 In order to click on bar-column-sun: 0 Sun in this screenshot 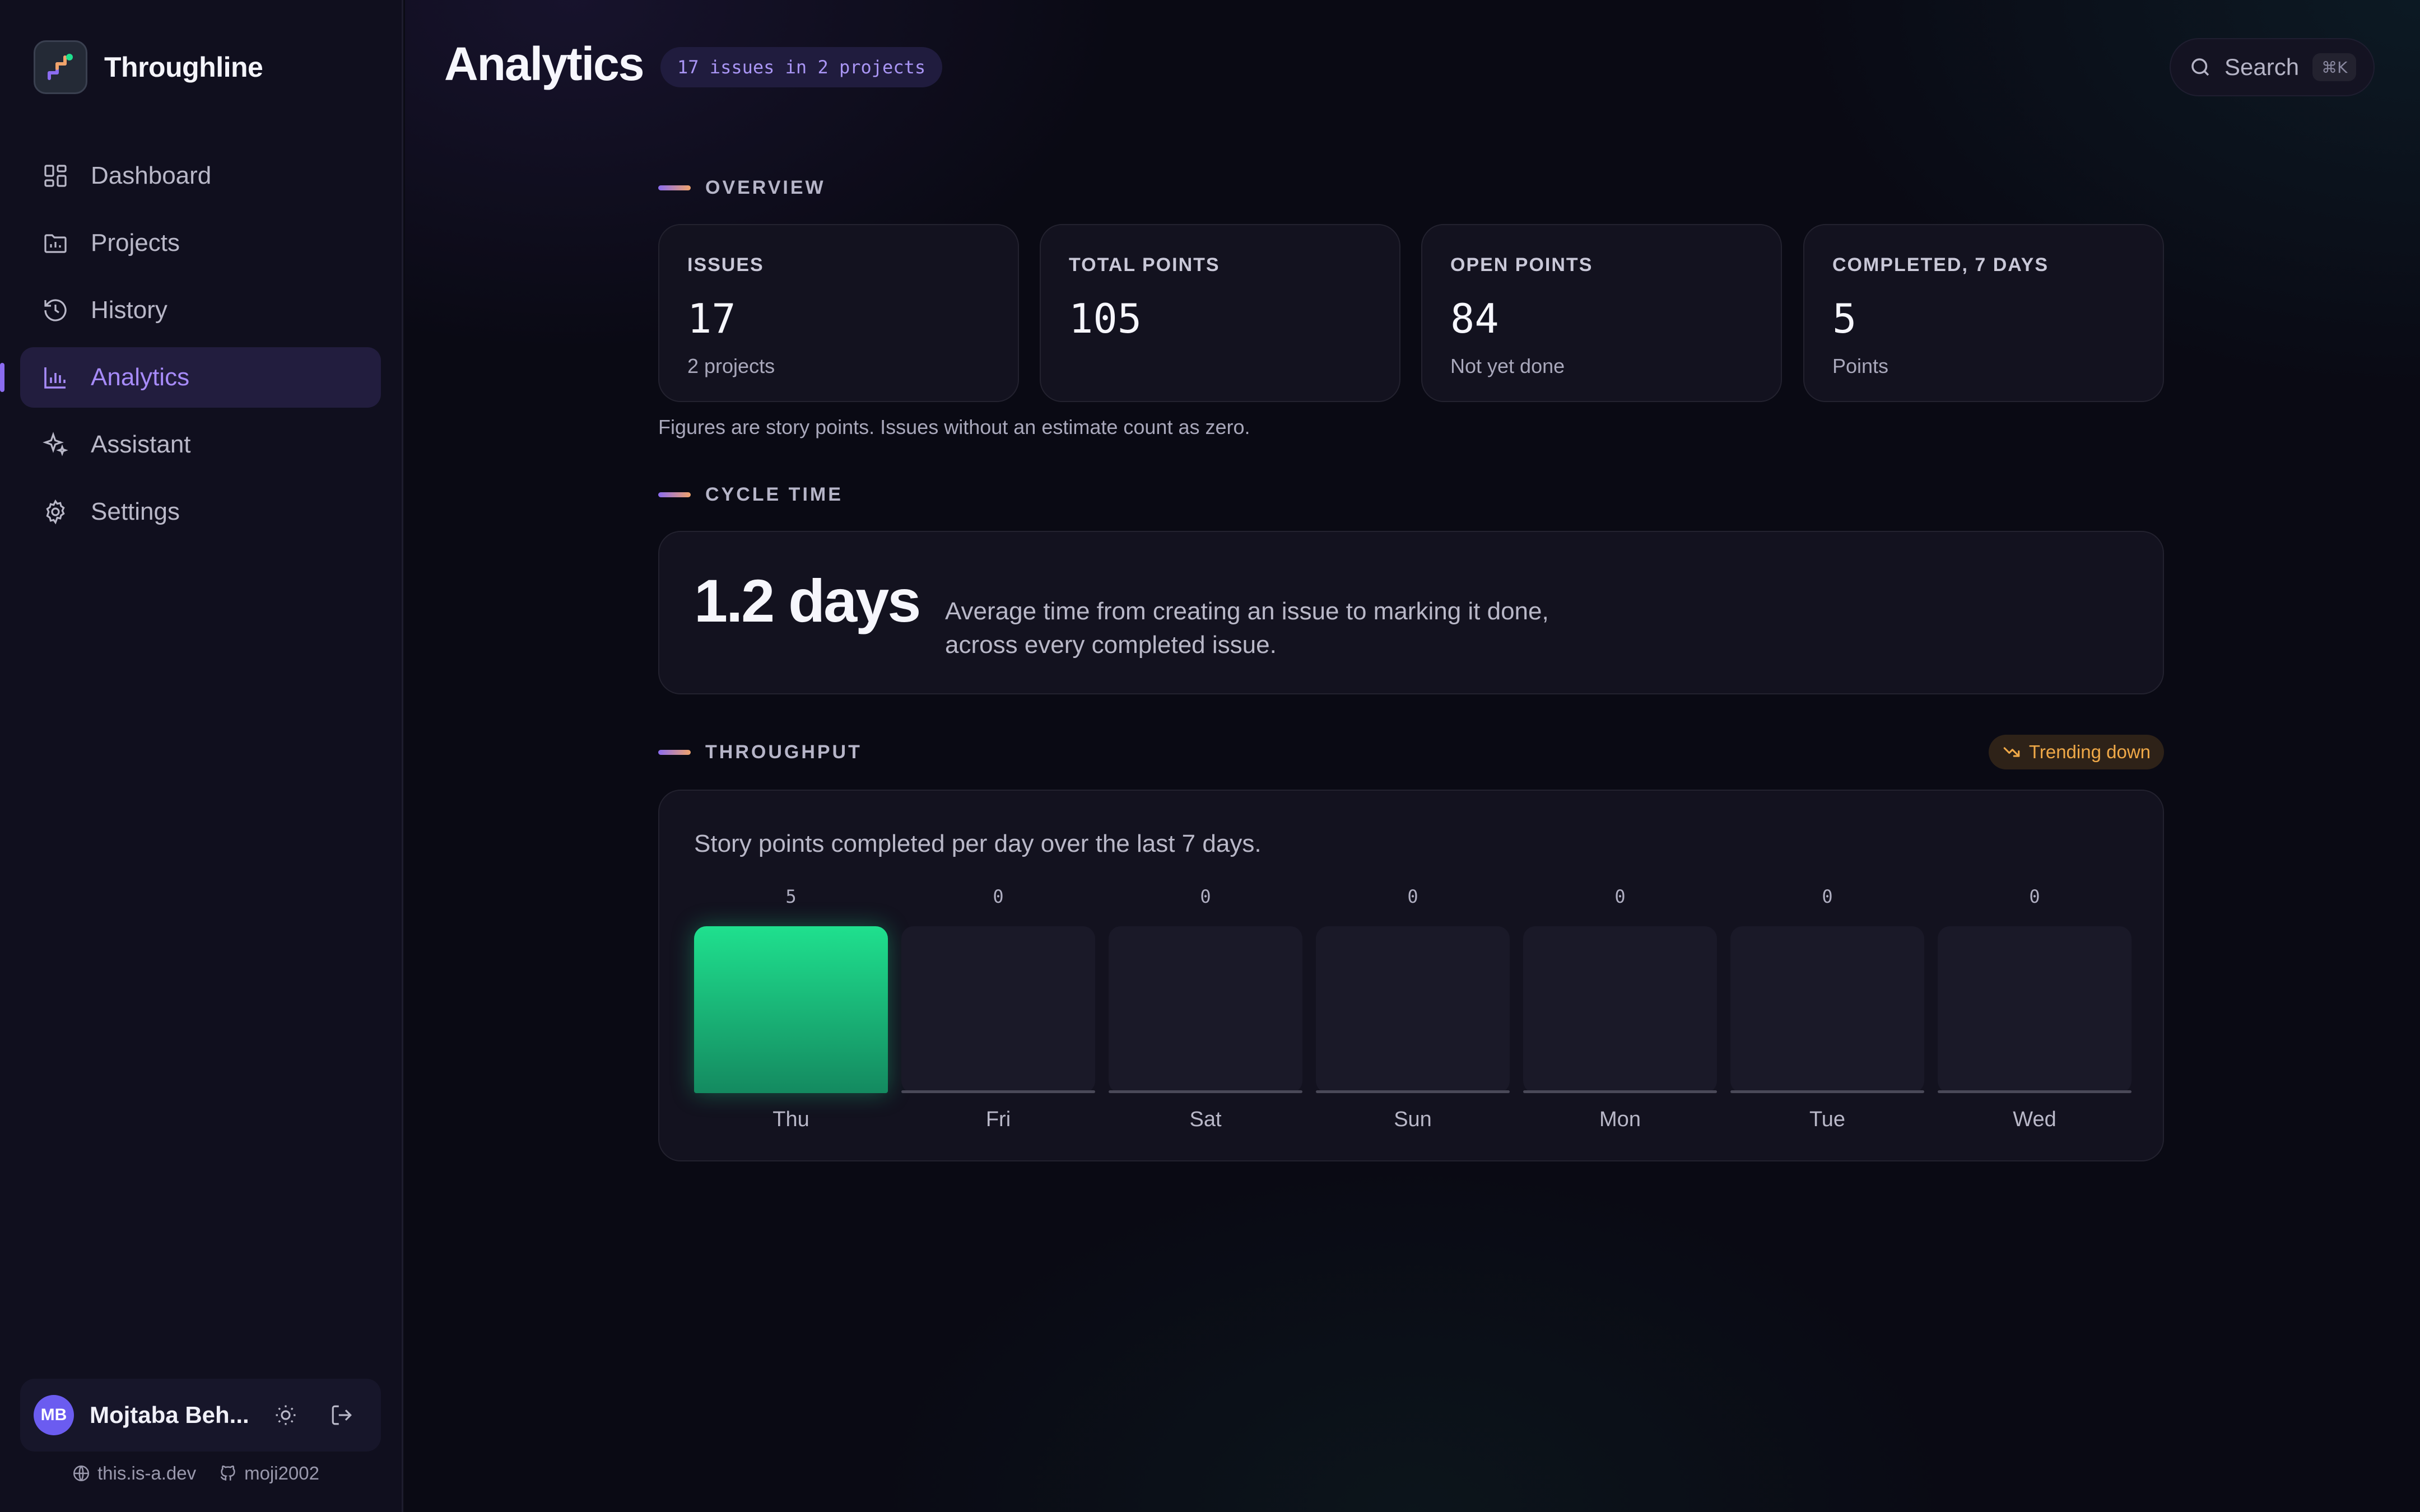, I will do `click(1413, 1012)`.